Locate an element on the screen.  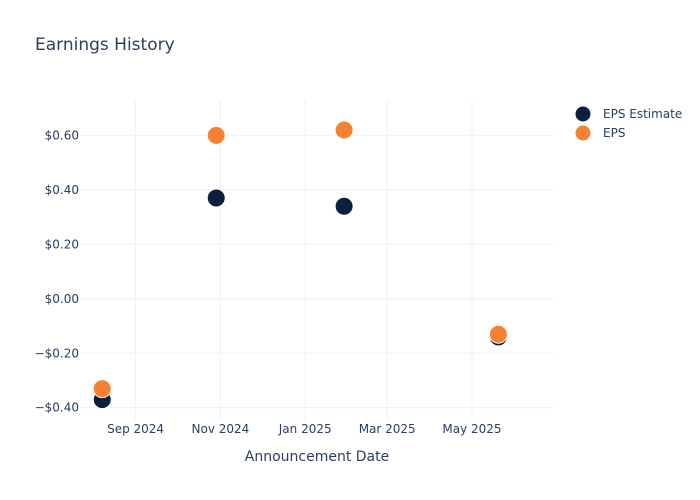
legend-item: EPS Estimate is located at coordinates (628, 114).